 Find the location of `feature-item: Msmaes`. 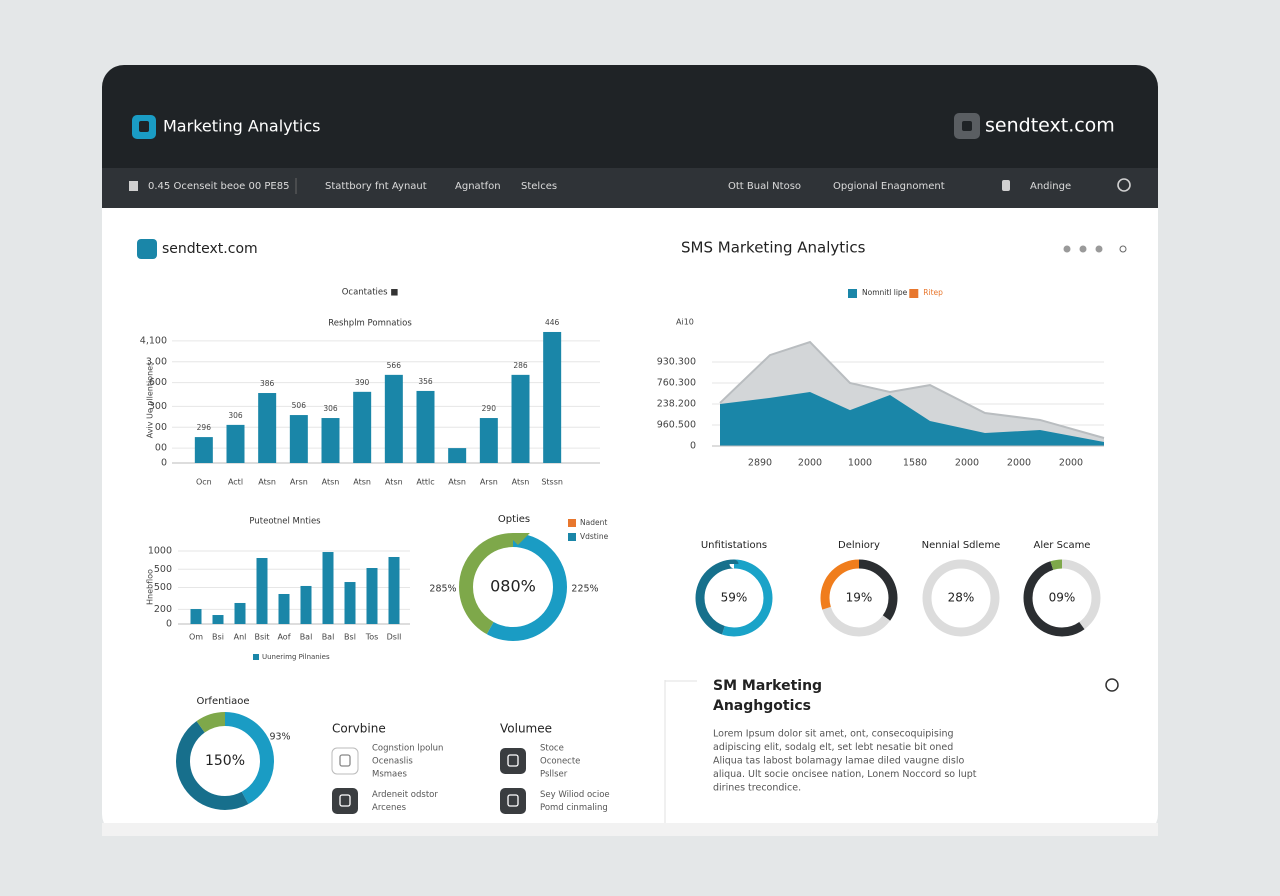

feature-item: Msmaes is located at coordinates (389, 775).